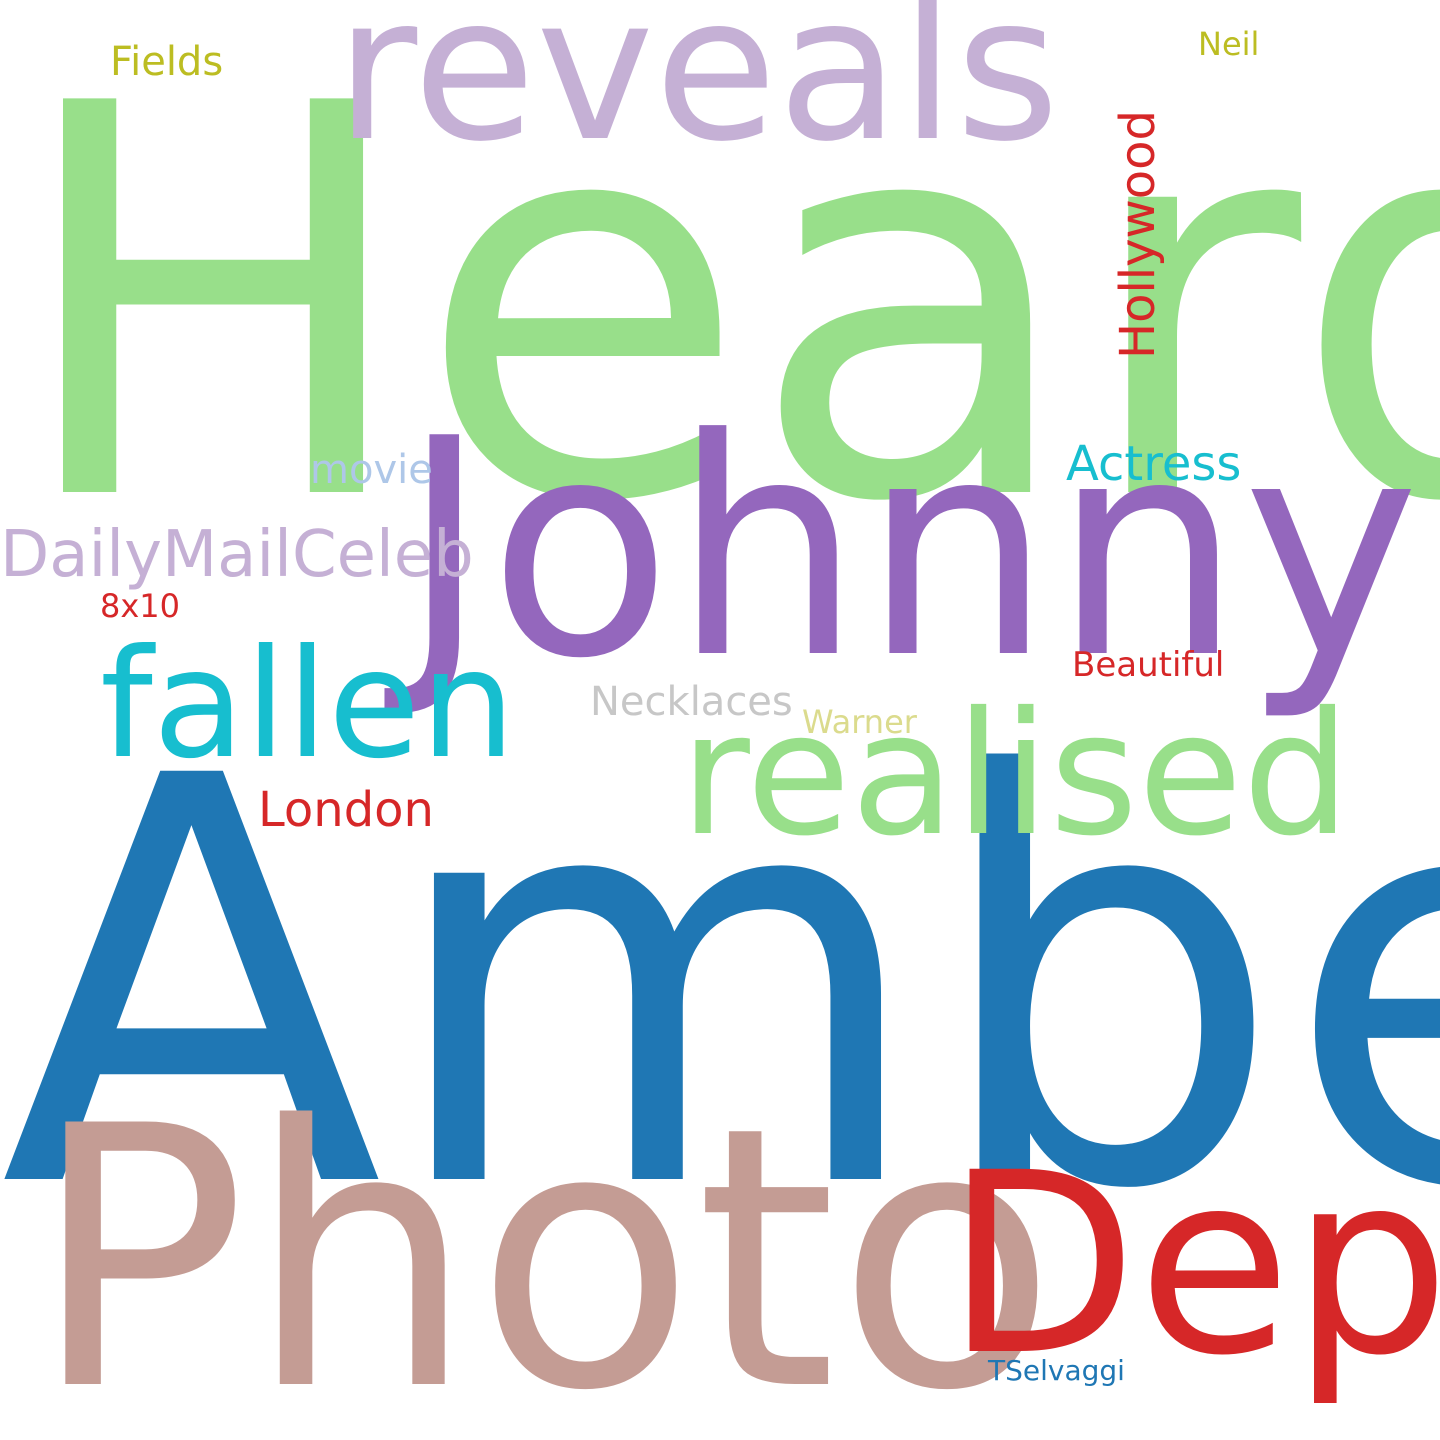 This screenshot has width=1440, height=1440. I want to click on word-depp: Depp, so click(1192, 1264).